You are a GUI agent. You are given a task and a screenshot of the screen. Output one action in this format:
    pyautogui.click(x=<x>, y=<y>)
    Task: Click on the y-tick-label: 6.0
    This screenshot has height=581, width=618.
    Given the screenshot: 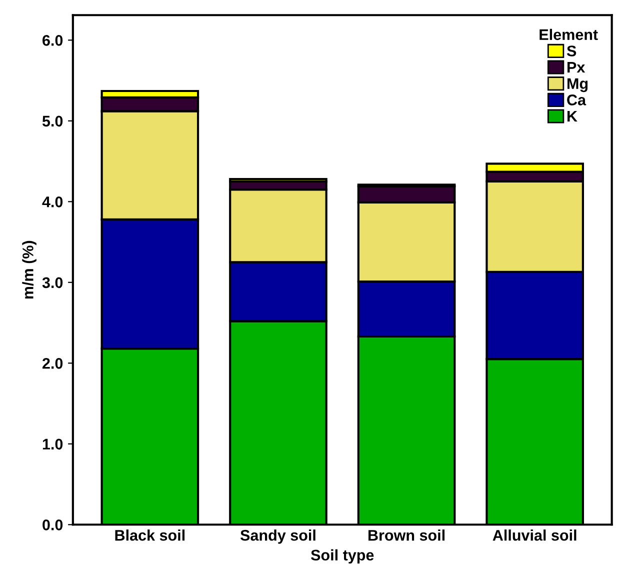 What is the action you would take?
    pyautogui.click(x=52, y=40)
    